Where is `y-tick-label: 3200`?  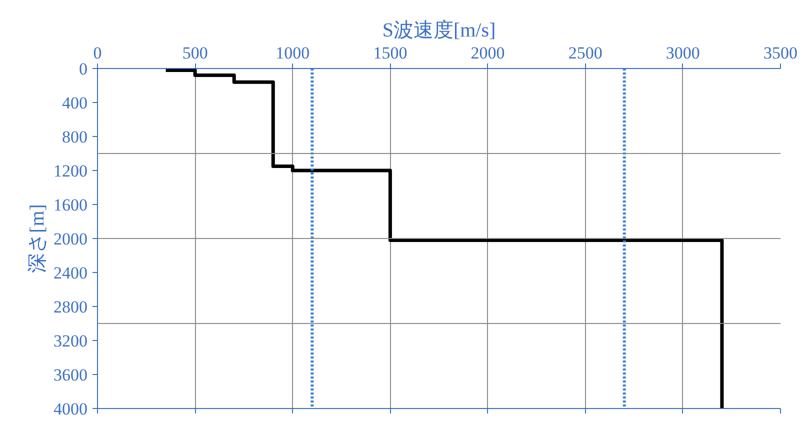 y-tick-label: 3200 is located at coordinates (71, 341).